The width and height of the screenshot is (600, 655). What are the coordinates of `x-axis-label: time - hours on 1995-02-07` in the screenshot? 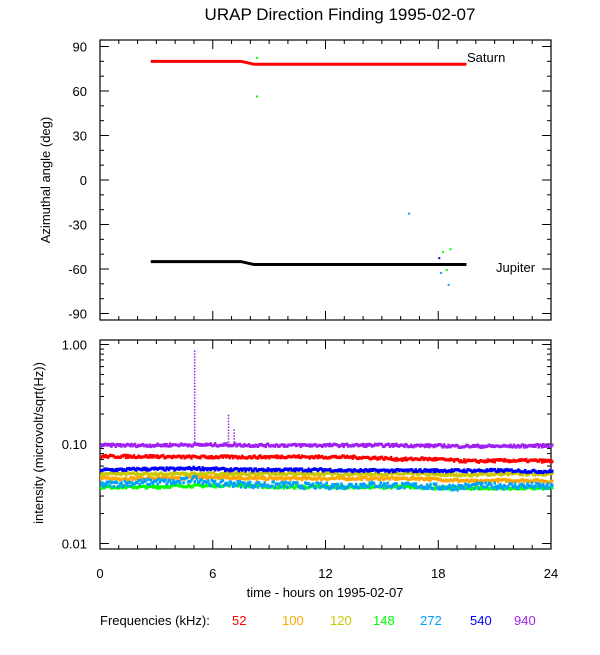 It's located at (325, 592).